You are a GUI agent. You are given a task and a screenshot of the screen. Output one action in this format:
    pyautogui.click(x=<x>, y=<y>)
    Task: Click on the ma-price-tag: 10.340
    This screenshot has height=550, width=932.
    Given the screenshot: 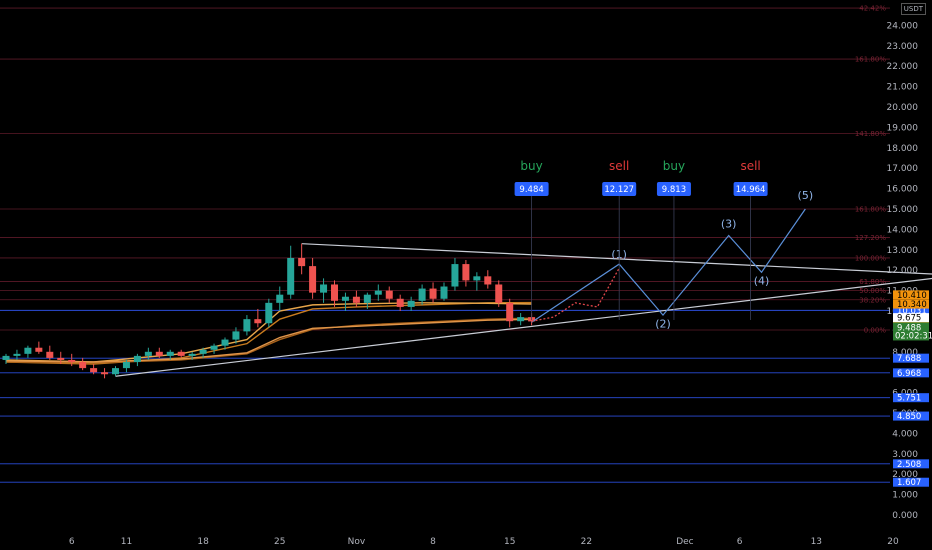 What is the action you would take?
    pyautogui.click(x=911, y=305)
    